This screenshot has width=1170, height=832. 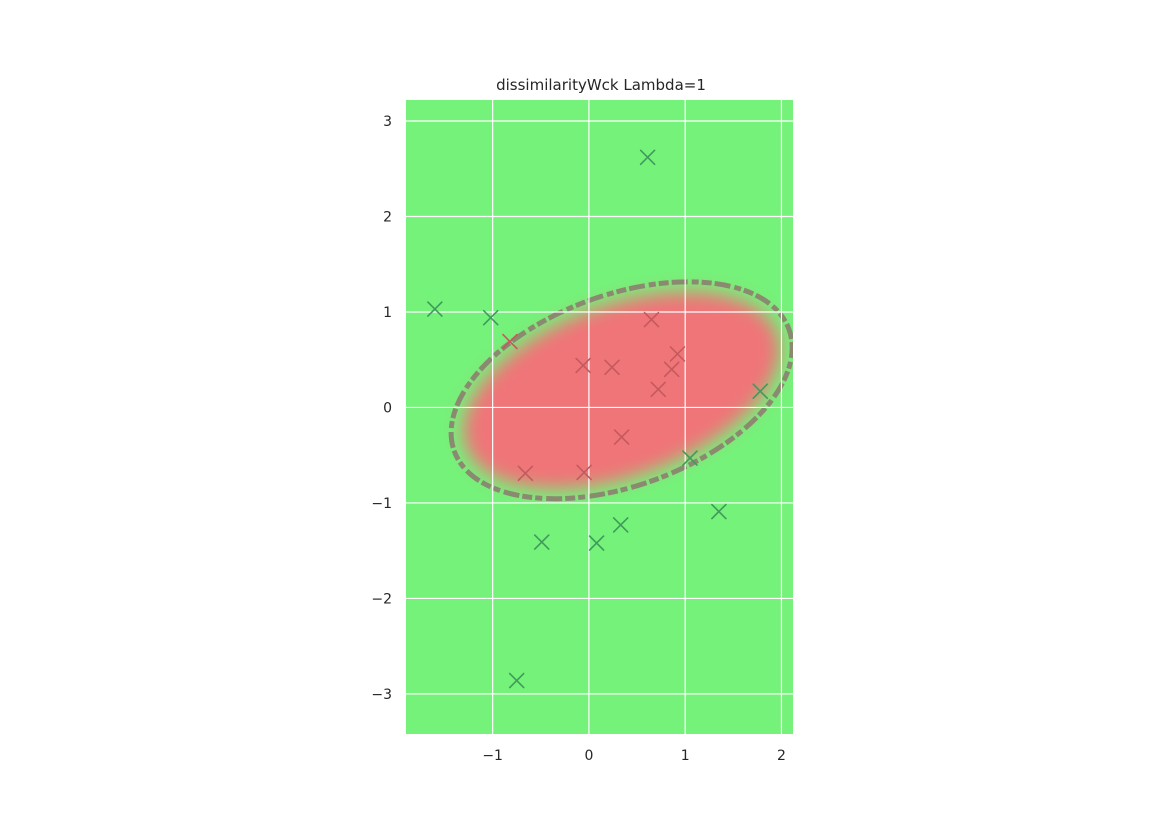 I want to click on y-tick-label: 3, so click(x=387, y=122).